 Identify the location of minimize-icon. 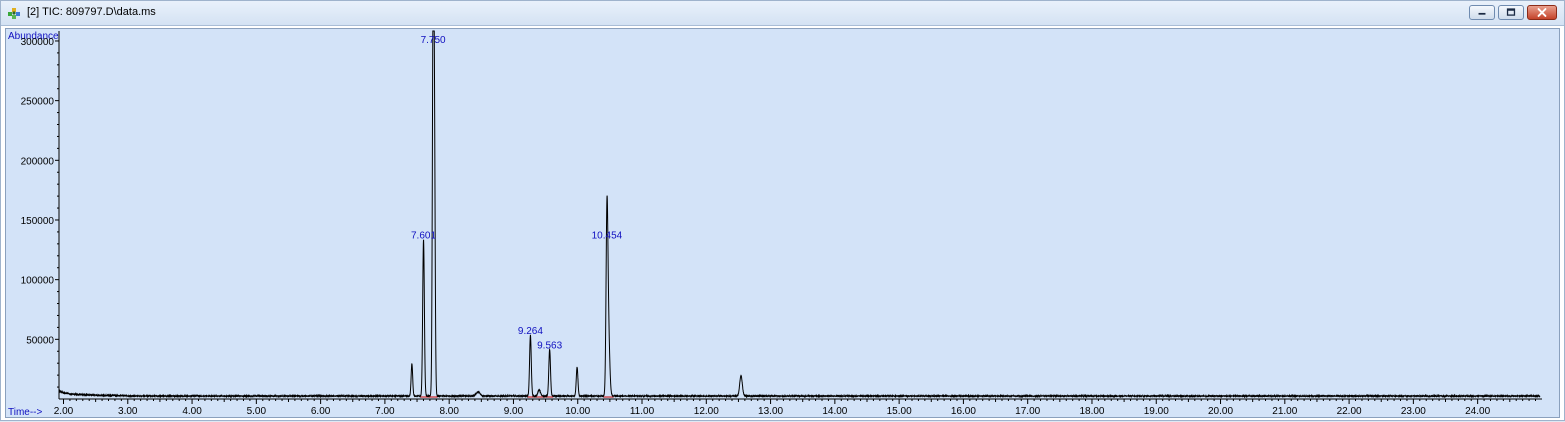
(1482, 13).